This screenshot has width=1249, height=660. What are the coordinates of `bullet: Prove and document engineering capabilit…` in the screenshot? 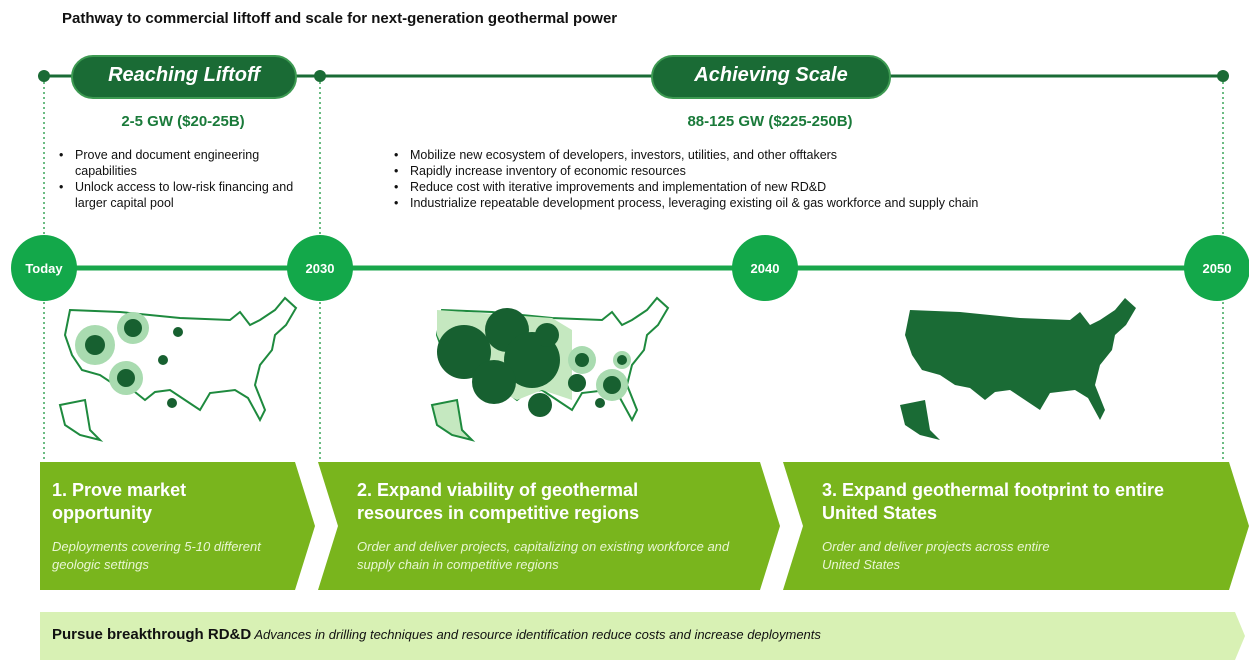 It's located at (187, 163).